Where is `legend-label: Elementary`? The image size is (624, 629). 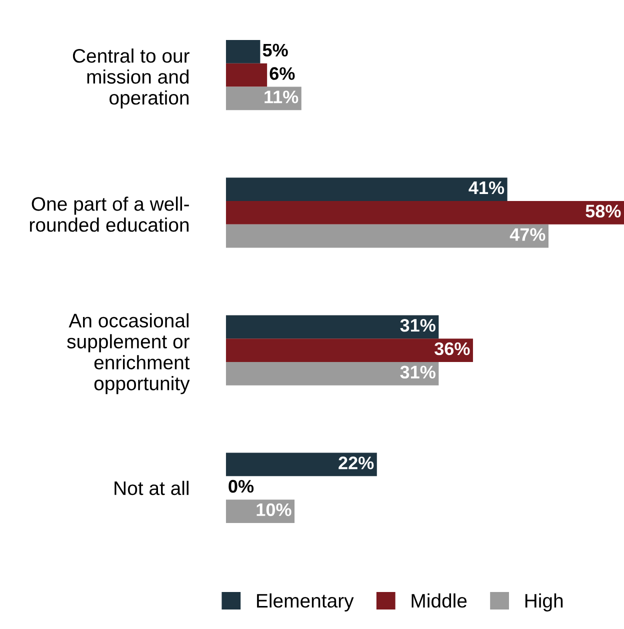
legend-label: Elementary is located at coordinates (305, 602).